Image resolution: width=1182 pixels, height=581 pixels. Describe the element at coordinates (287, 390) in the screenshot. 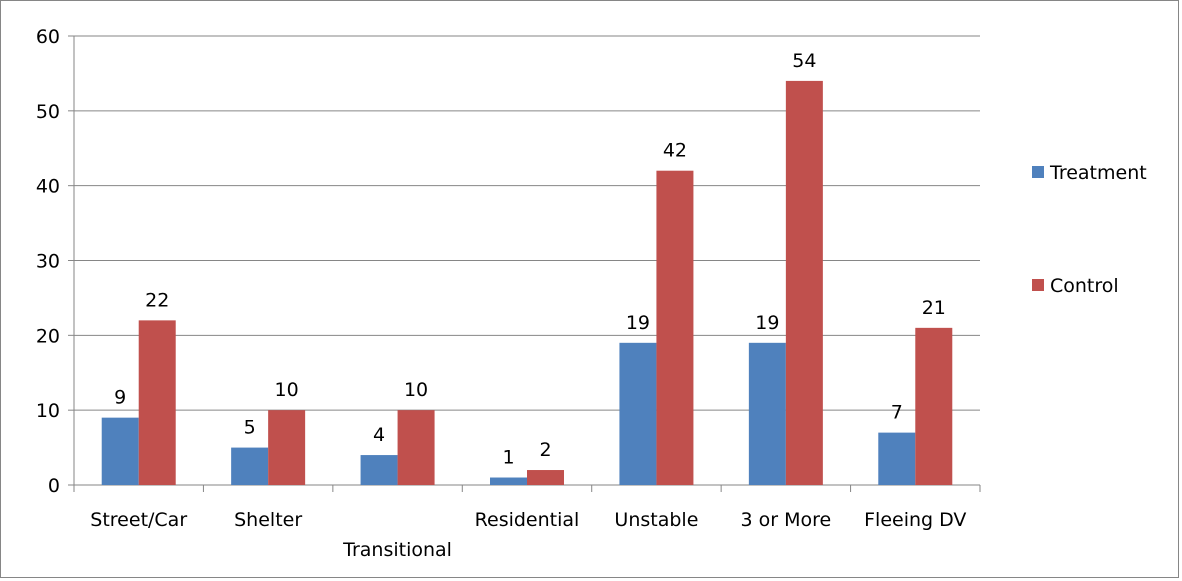

I see `data-label-control-shelter: 10` at that location.